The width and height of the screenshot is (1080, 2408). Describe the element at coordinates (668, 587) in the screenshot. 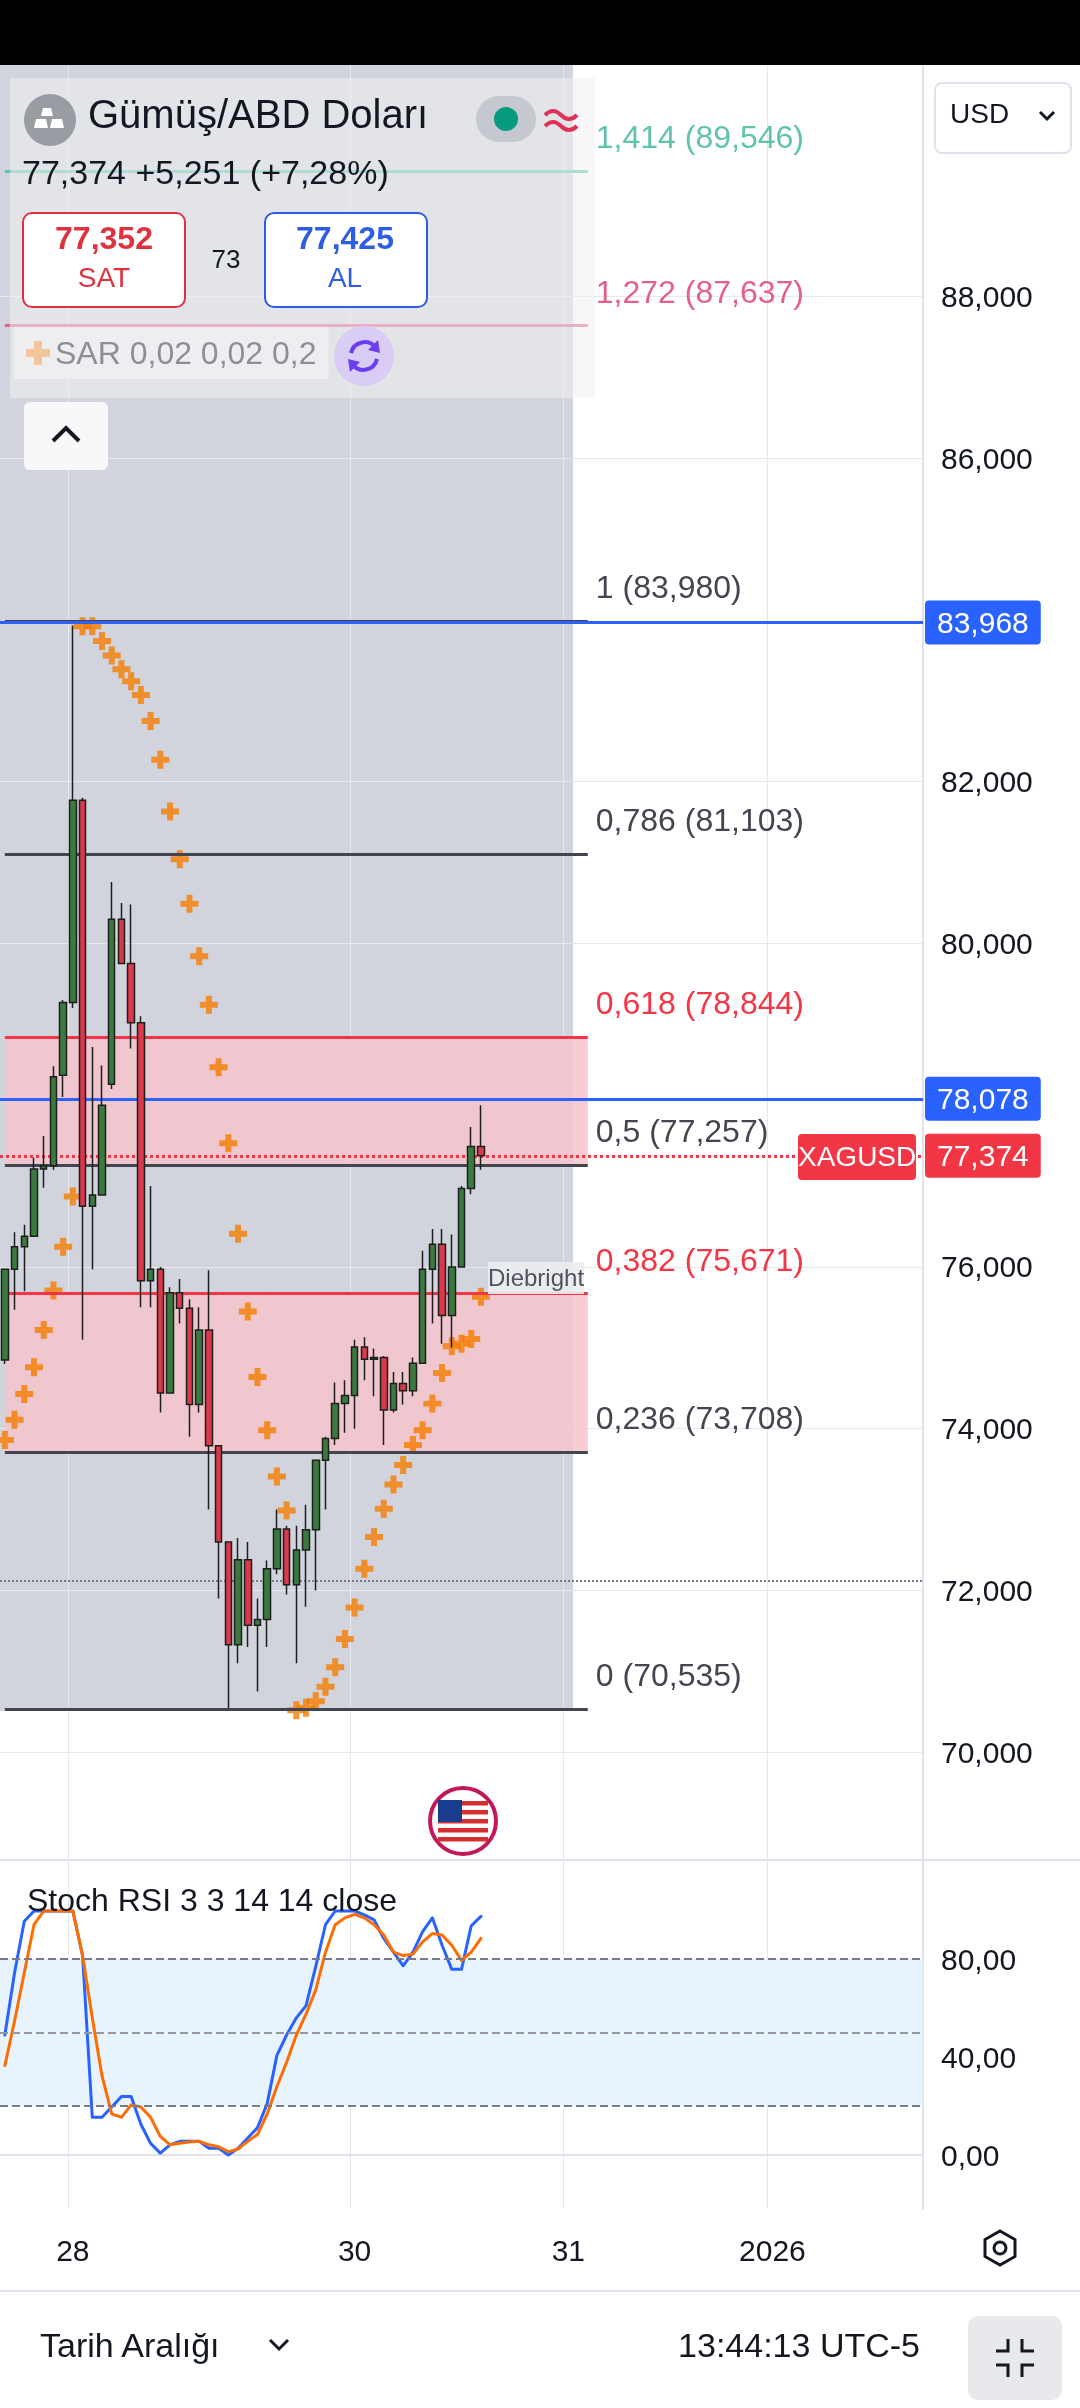

I see `ref-line-label: 1 (83,980)` at that location.